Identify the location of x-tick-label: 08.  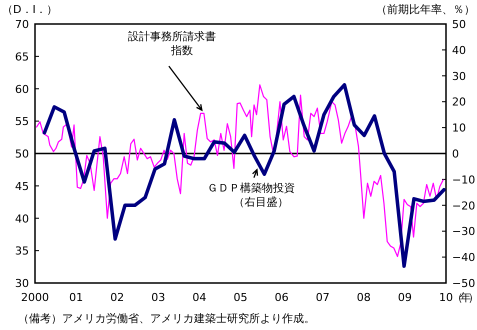
(363, 297).